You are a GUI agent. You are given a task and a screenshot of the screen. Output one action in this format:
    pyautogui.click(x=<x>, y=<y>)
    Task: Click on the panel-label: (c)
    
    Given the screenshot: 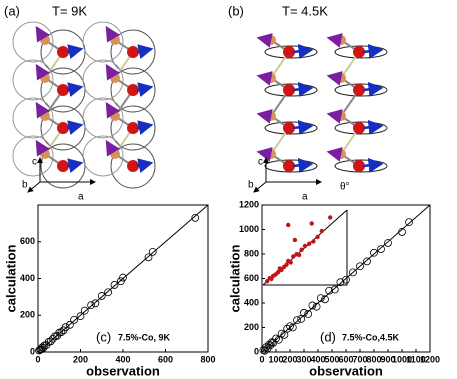 What is the action you would take?
    pyautogui.click(x=103, y=336)
    